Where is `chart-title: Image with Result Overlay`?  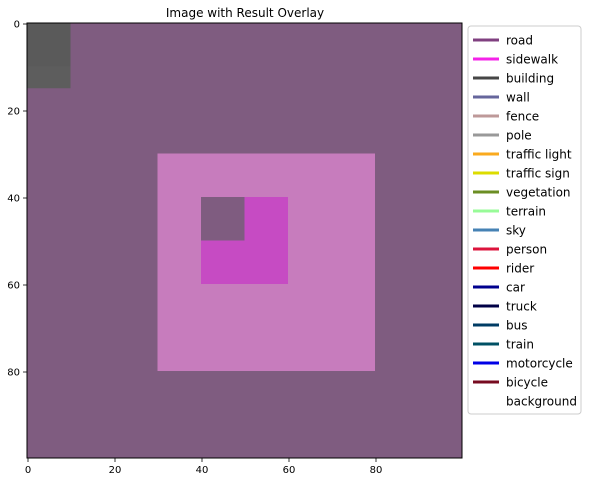 chart-title: Image with Result Overlay is located at coordinates (245, 13).